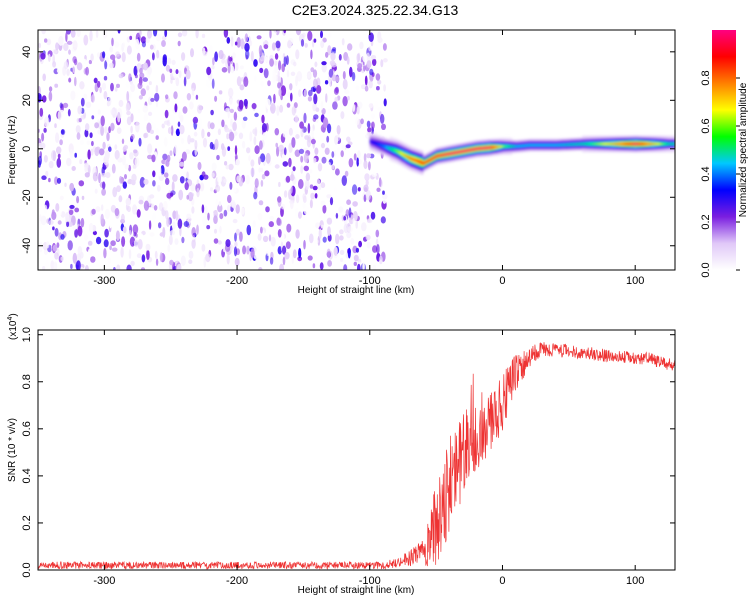  What do you see at coordinates (27, 428) in the screenshot?
I see `y-tick-label: 0.6` at bounding box center [27, 428].